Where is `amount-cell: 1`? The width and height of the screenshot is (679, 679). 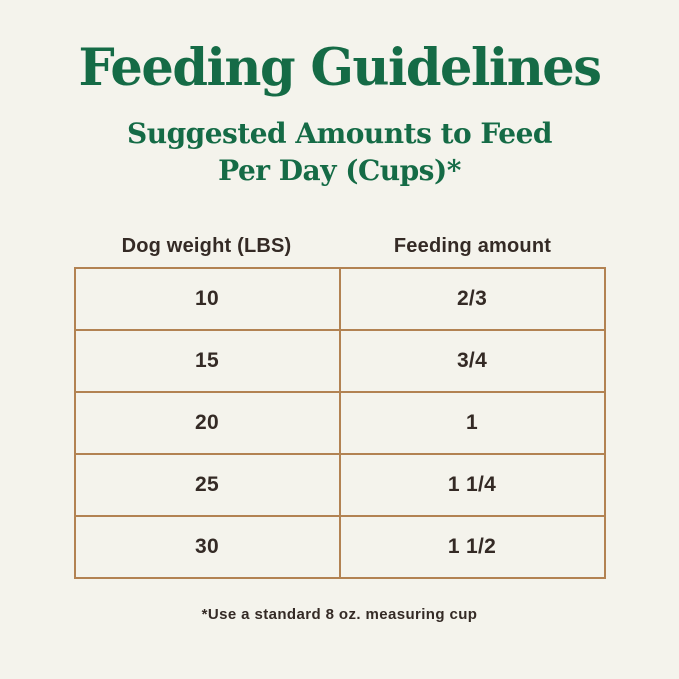 amount-cell: 1 is located at coordinates (472, 423).